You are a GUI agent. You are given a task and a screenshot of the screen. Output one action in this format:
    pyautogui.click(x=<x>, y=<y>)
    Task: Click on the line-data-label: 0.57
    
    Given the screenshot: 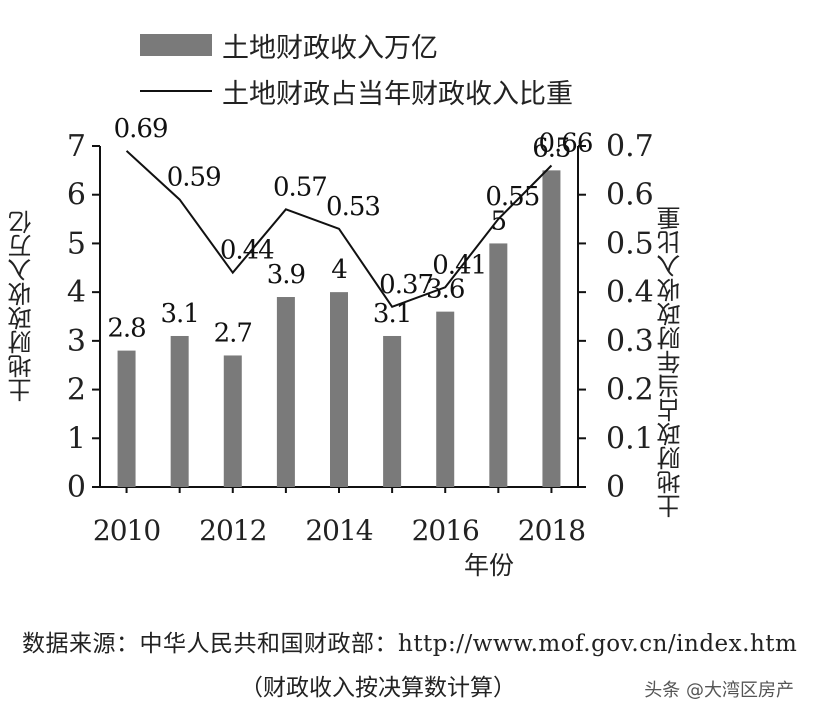 What is the action you would take?
    pyautogui.click(x=300, y=187)
    